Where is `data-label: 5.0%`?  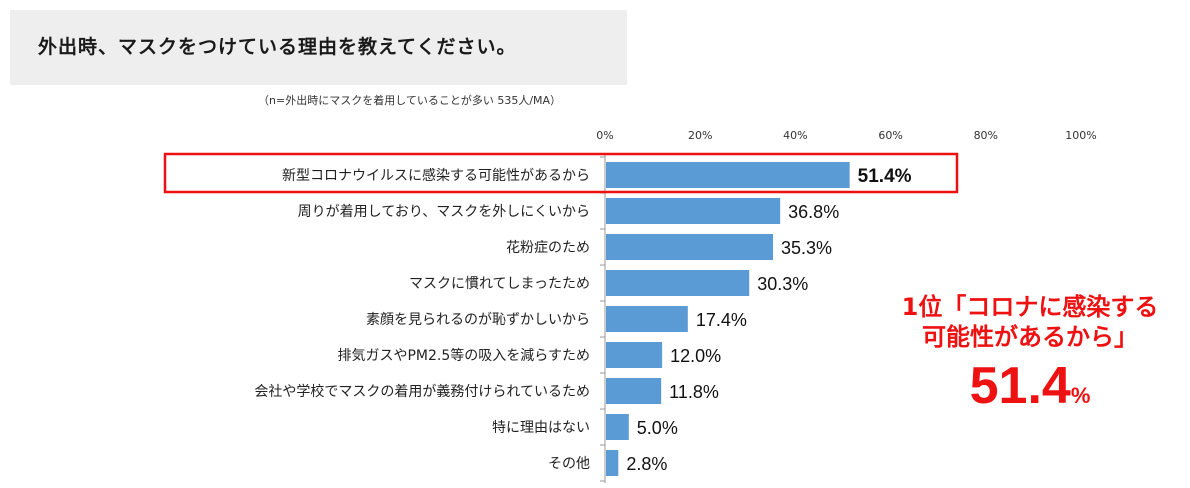 data-label: 5.0% is located at coordinates (657, 428).